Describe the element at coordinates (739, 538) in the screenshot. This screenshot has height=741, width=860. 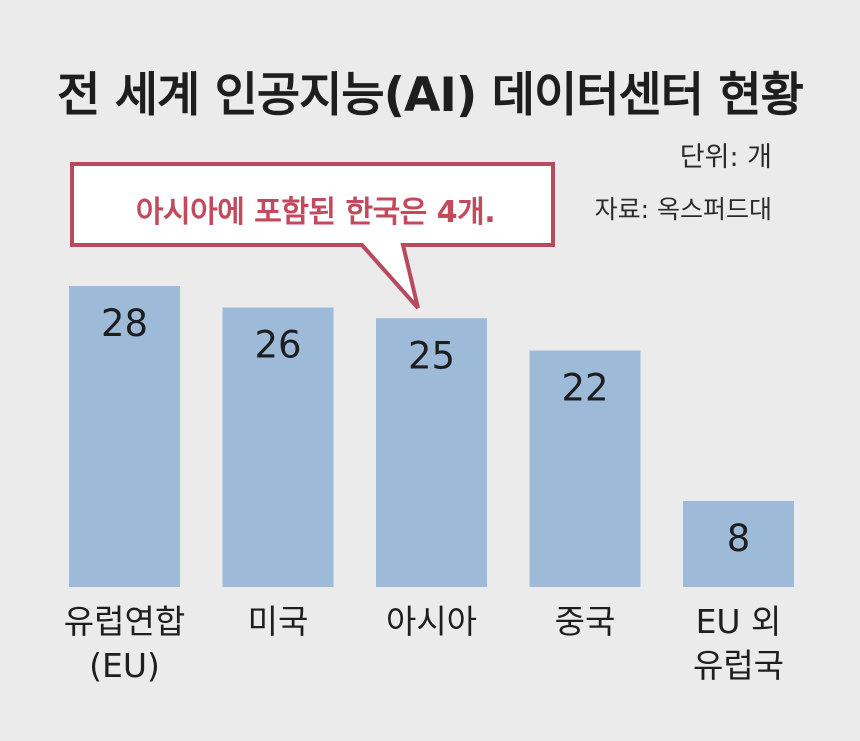
I see `bar-value-label: 8` at that location.